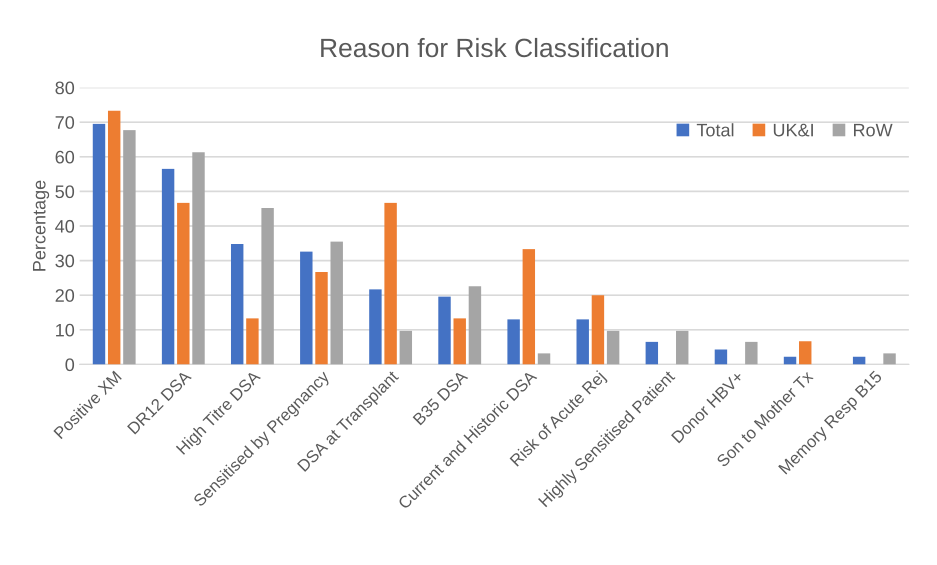  Describe the element at coordinates (64, 261) in the screenshot. I see `y-tick-label: 30` at that location.